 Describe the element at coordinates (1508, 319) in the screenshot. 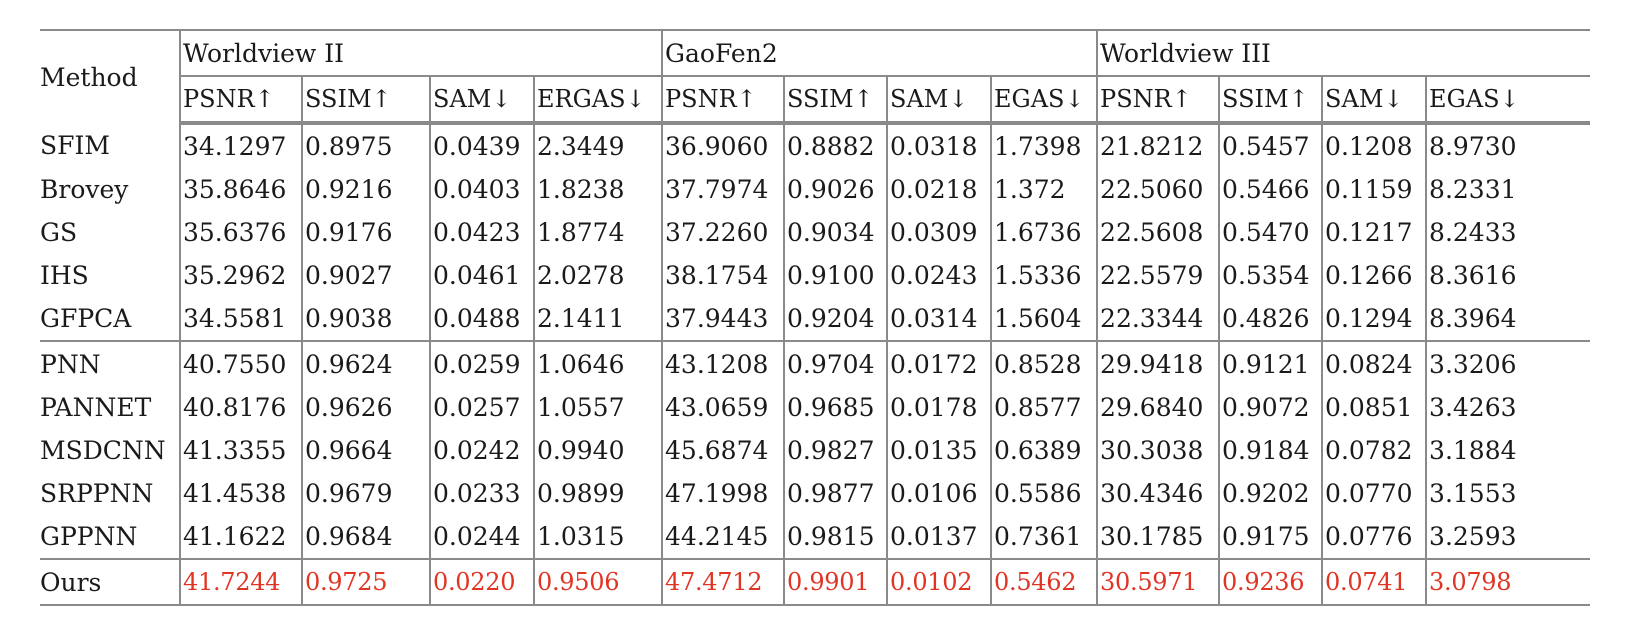

I see `metric-value: 8.3964` at that location.